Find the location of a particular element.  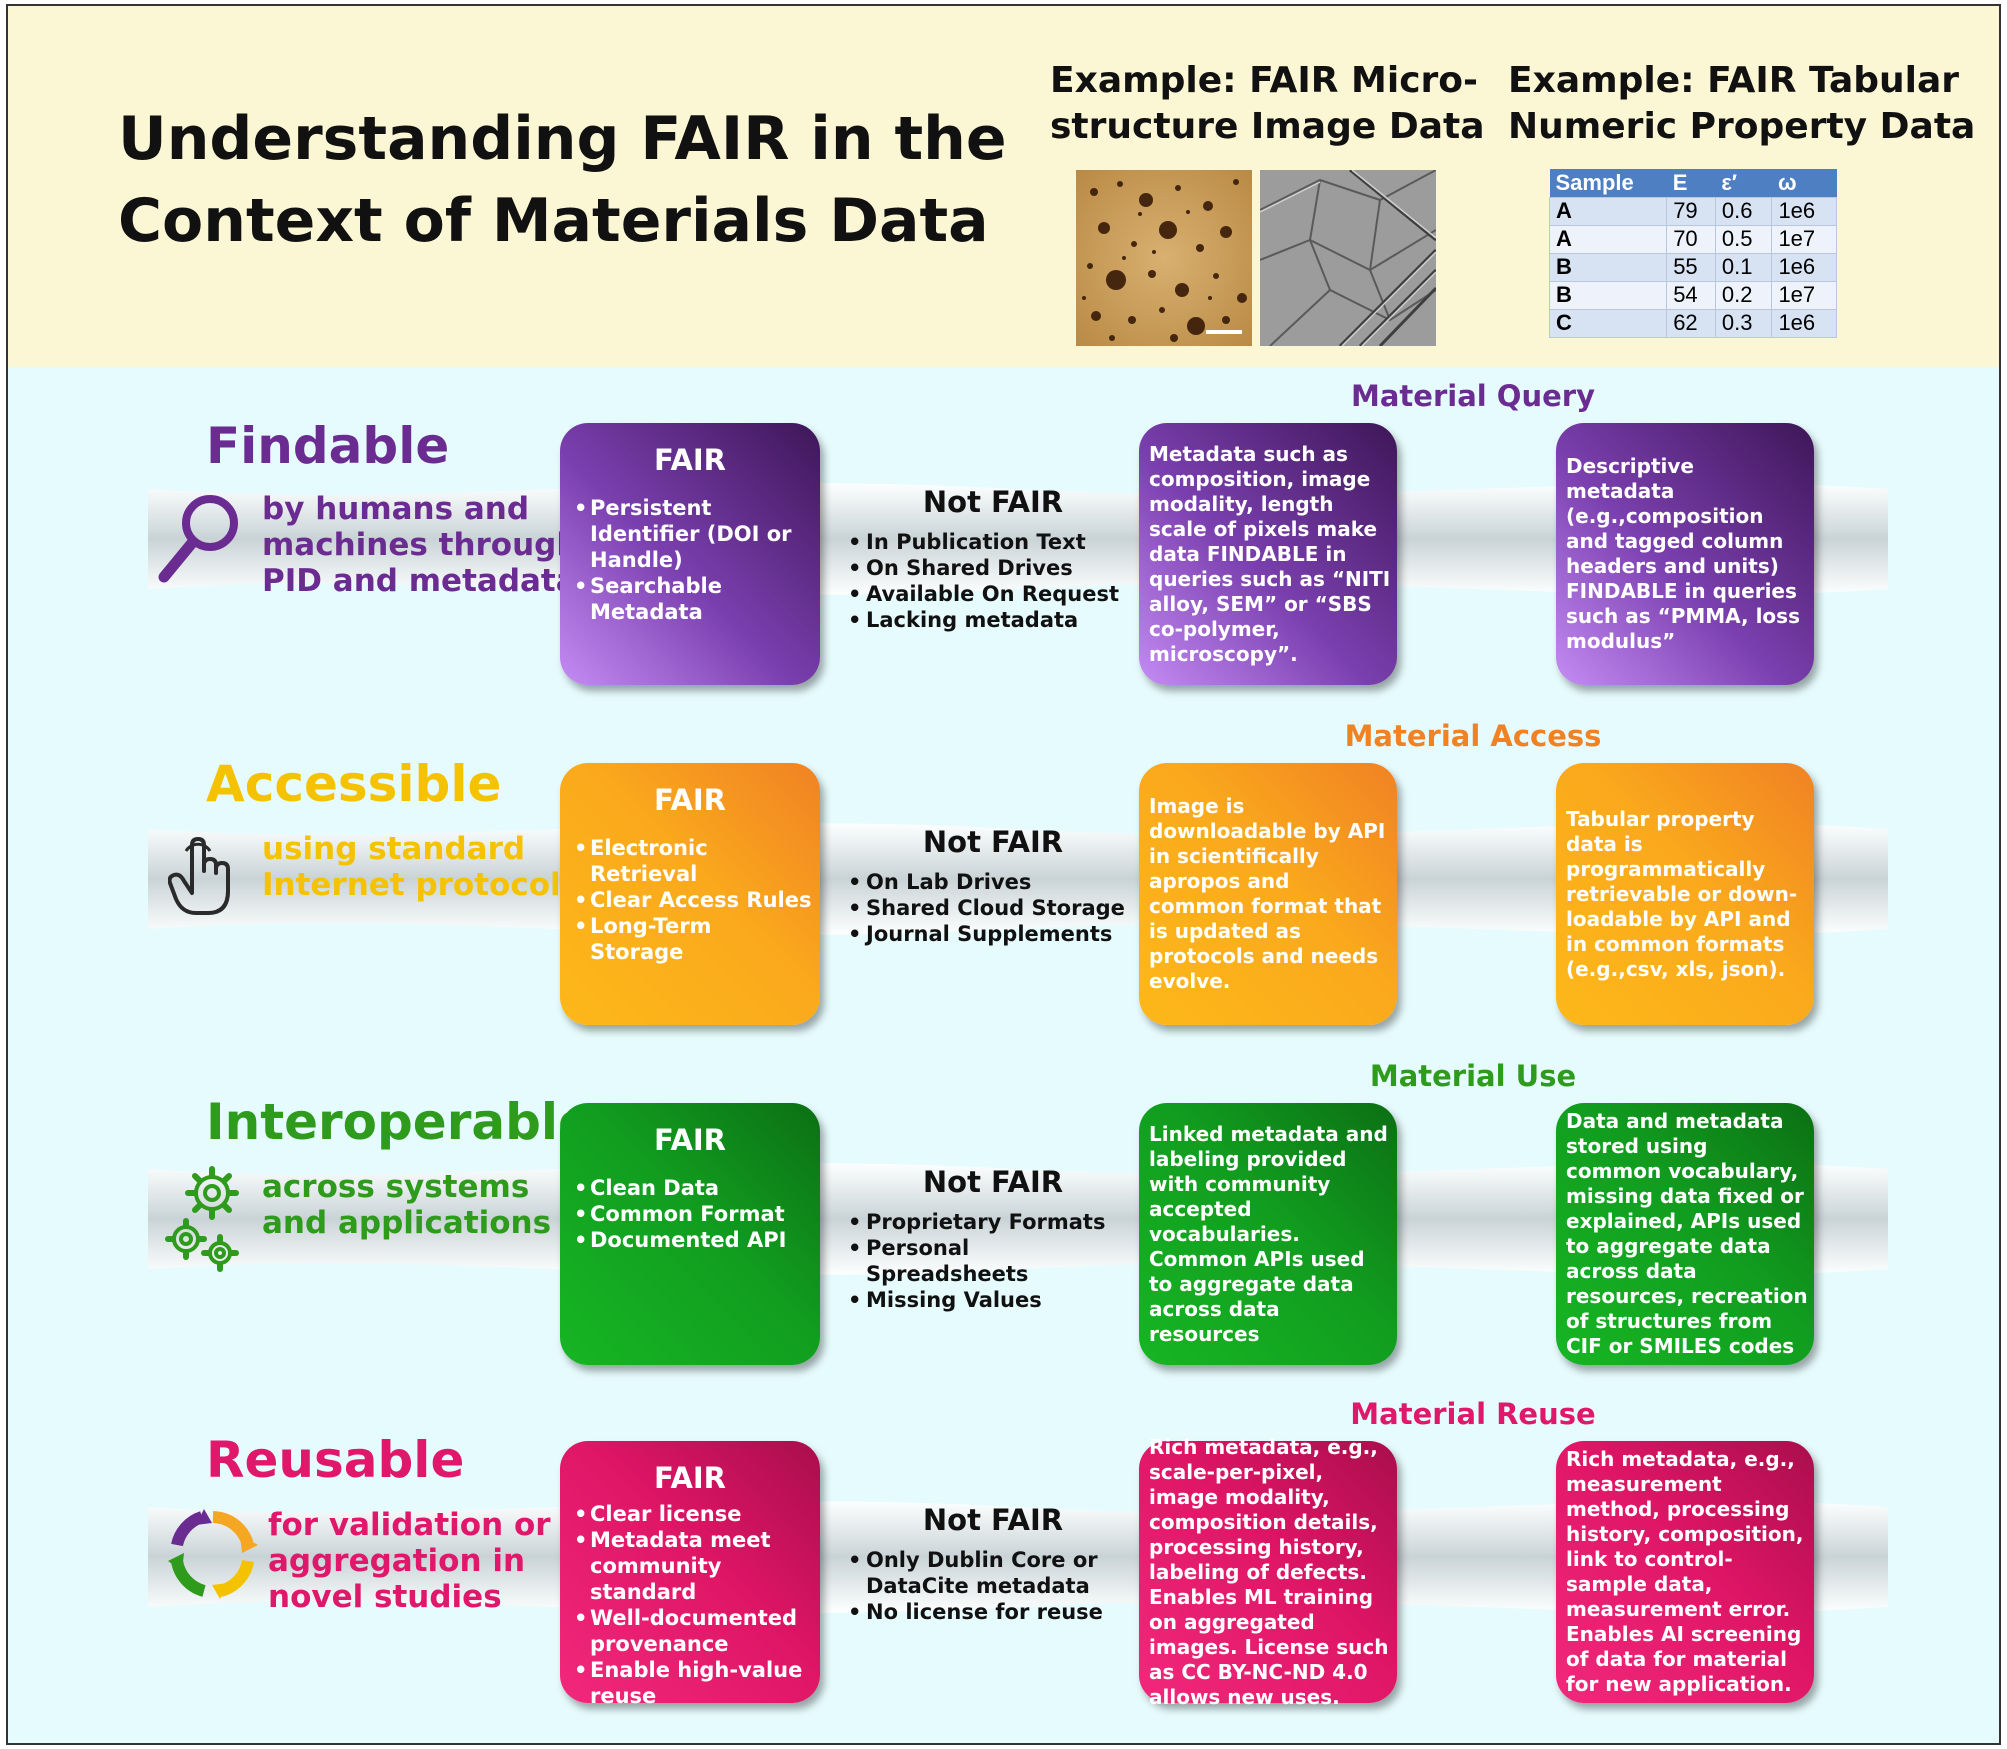

table-row: C 62 0.3 1e6 is located at coordinates (1692, 323).